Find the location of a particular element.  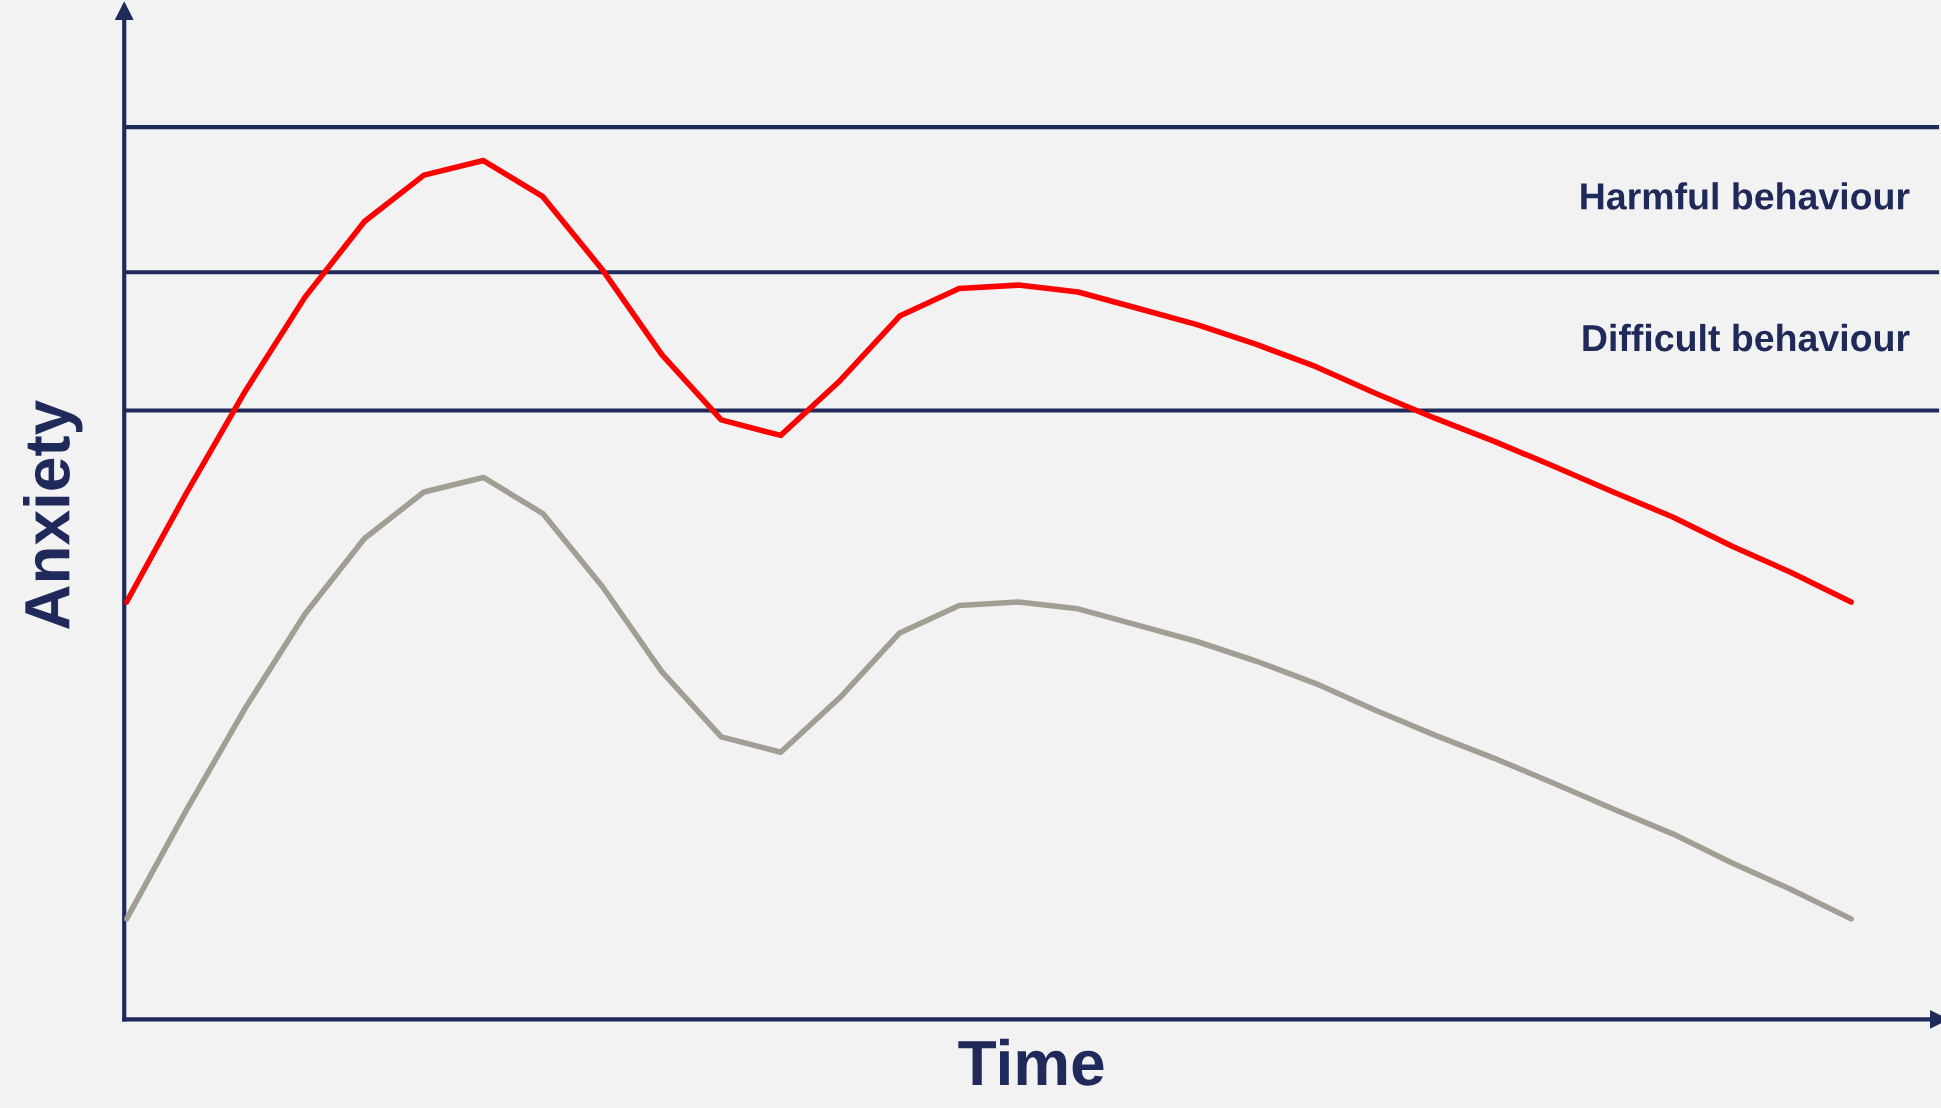

annotation: Harmful behaviour is located at coordinates (1745, 196).